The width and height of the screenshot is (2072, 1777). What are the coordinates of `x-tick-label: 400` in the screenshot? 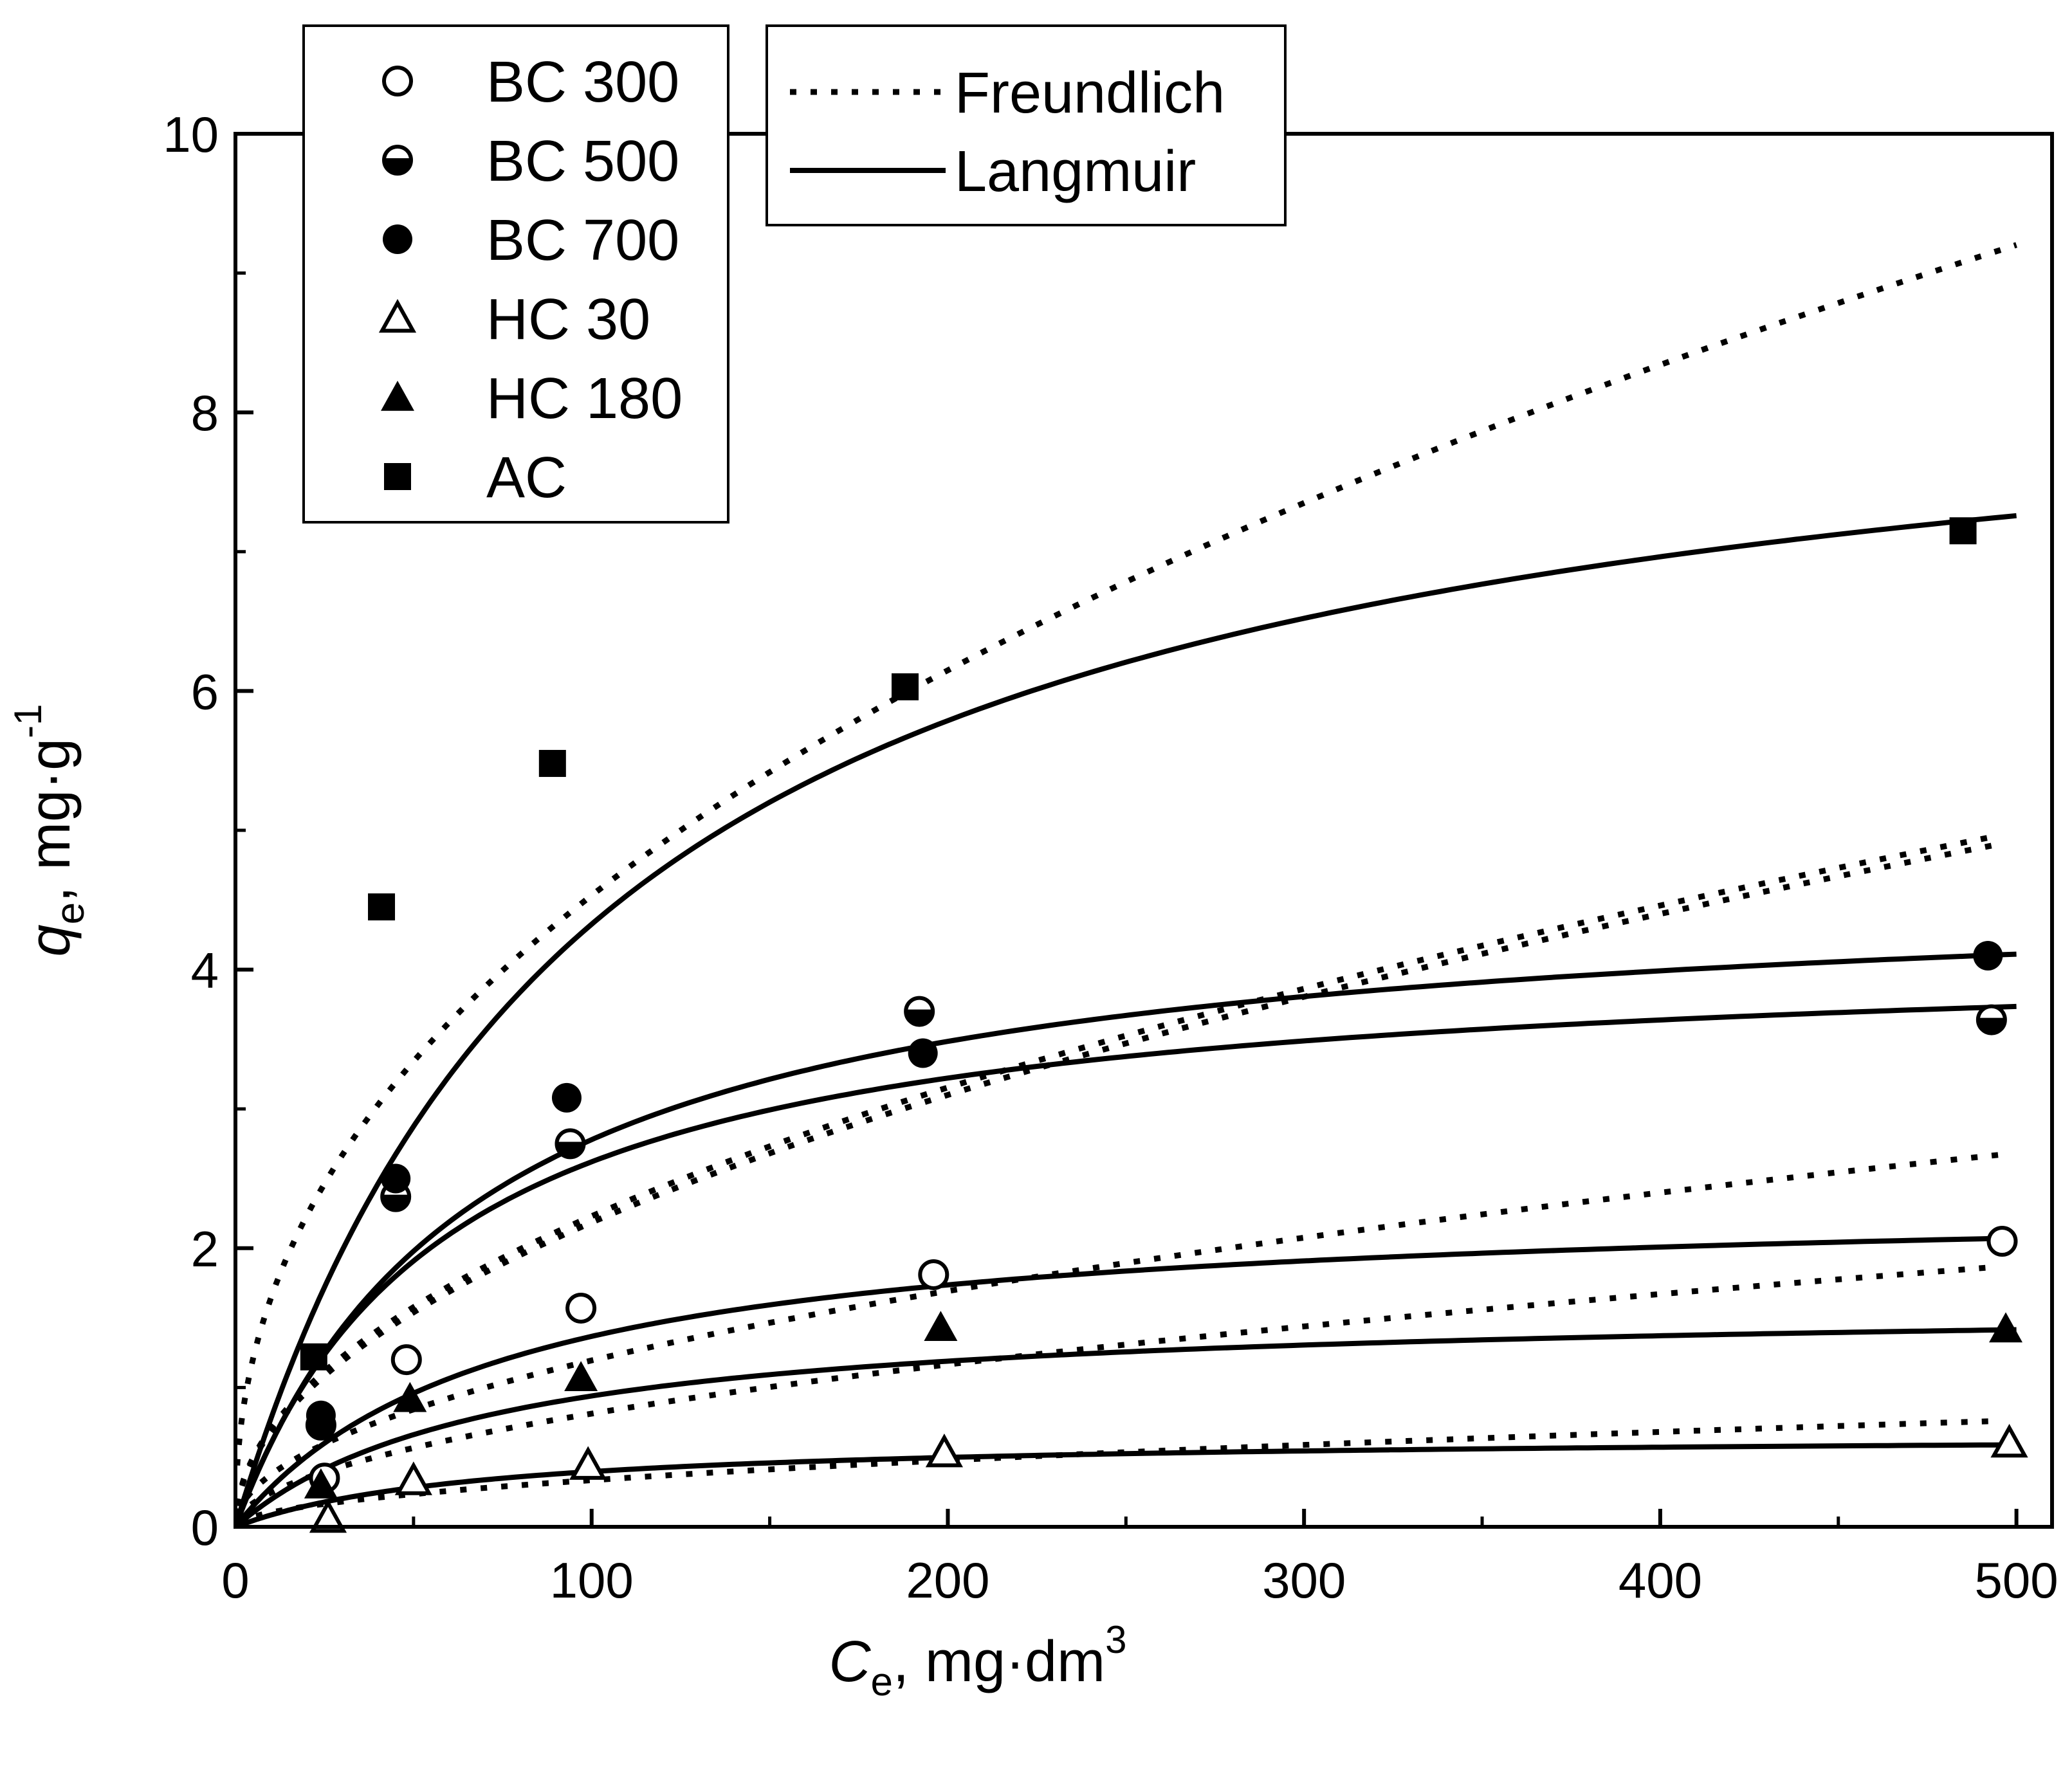 It's located at (1660, 1580).